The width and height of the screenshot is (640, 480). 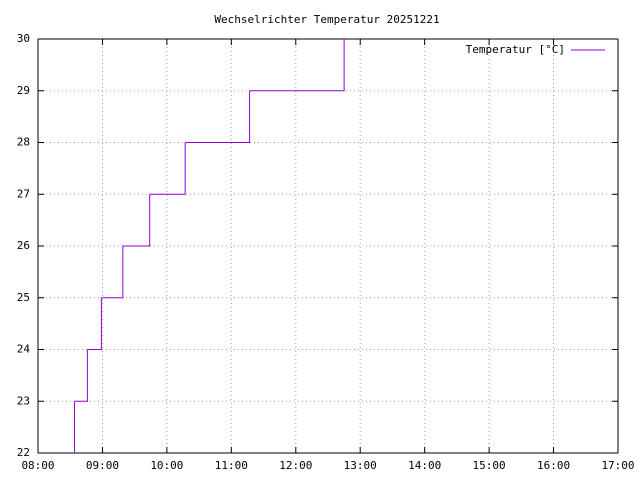 I want to click on x-tick-label: 11:00, so click(x=231, y=465).